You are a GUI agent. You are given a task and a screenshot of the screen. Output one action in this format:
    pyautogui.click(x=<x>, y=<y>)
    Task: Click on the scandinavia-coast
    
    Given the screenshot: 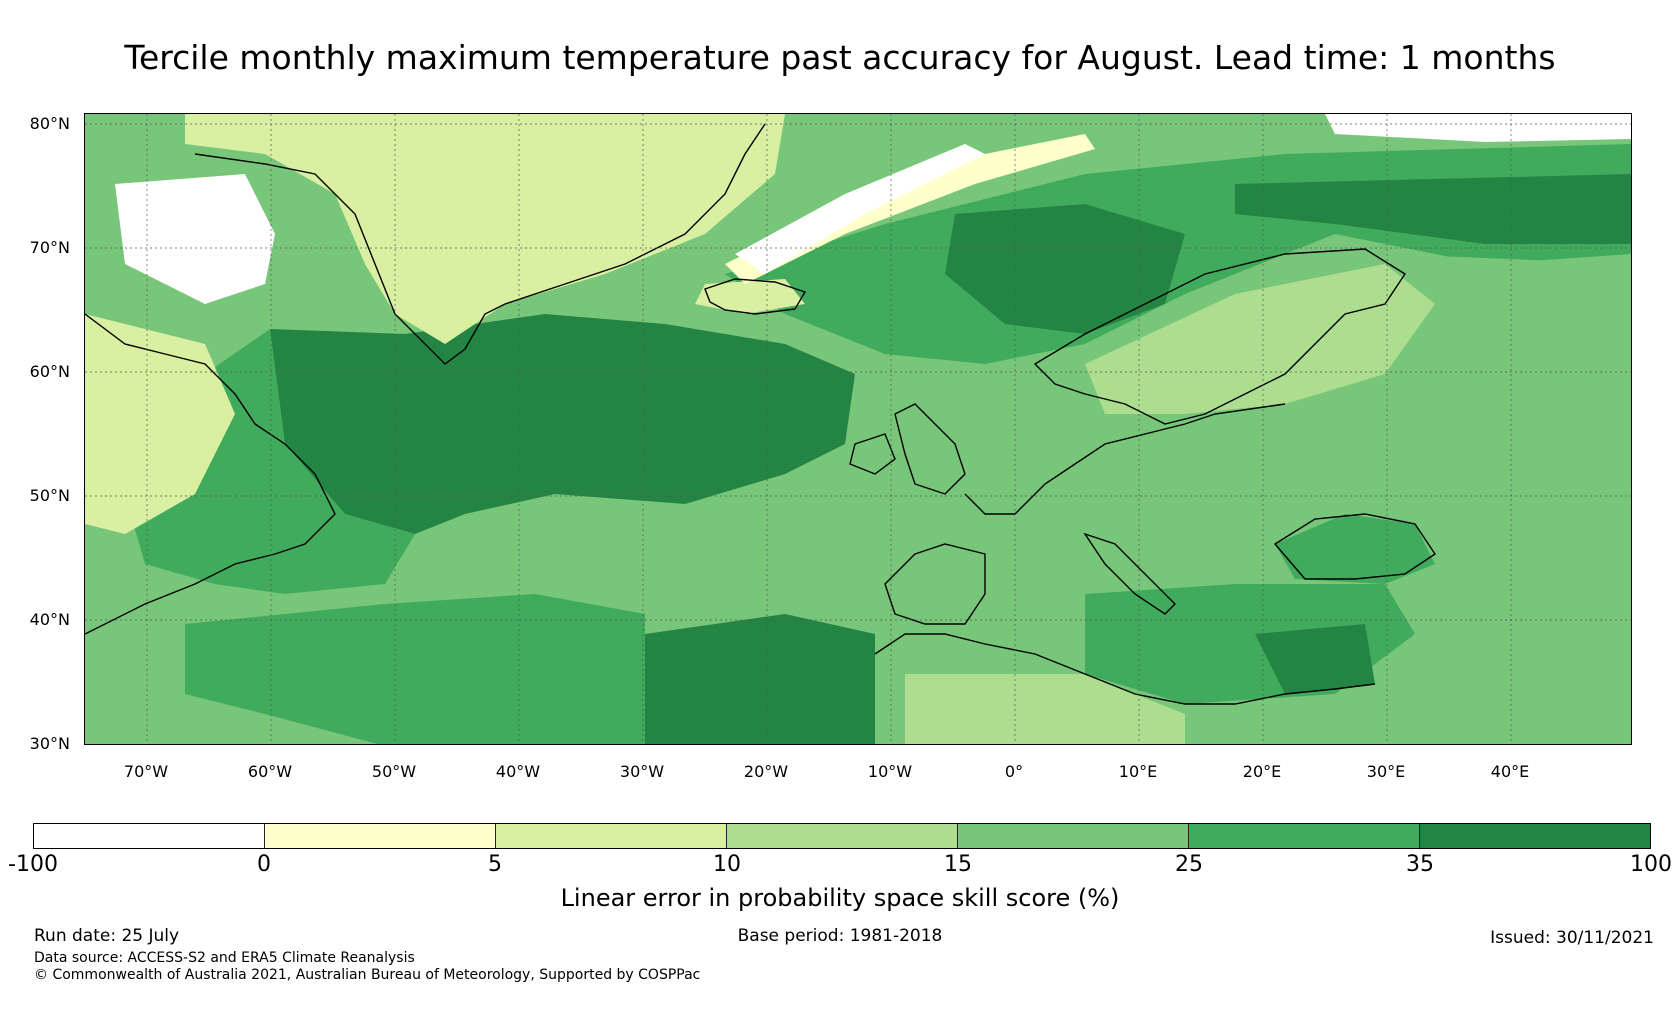 What is the action you would take?
    pyautogui.click(x=1219, y=336)
    